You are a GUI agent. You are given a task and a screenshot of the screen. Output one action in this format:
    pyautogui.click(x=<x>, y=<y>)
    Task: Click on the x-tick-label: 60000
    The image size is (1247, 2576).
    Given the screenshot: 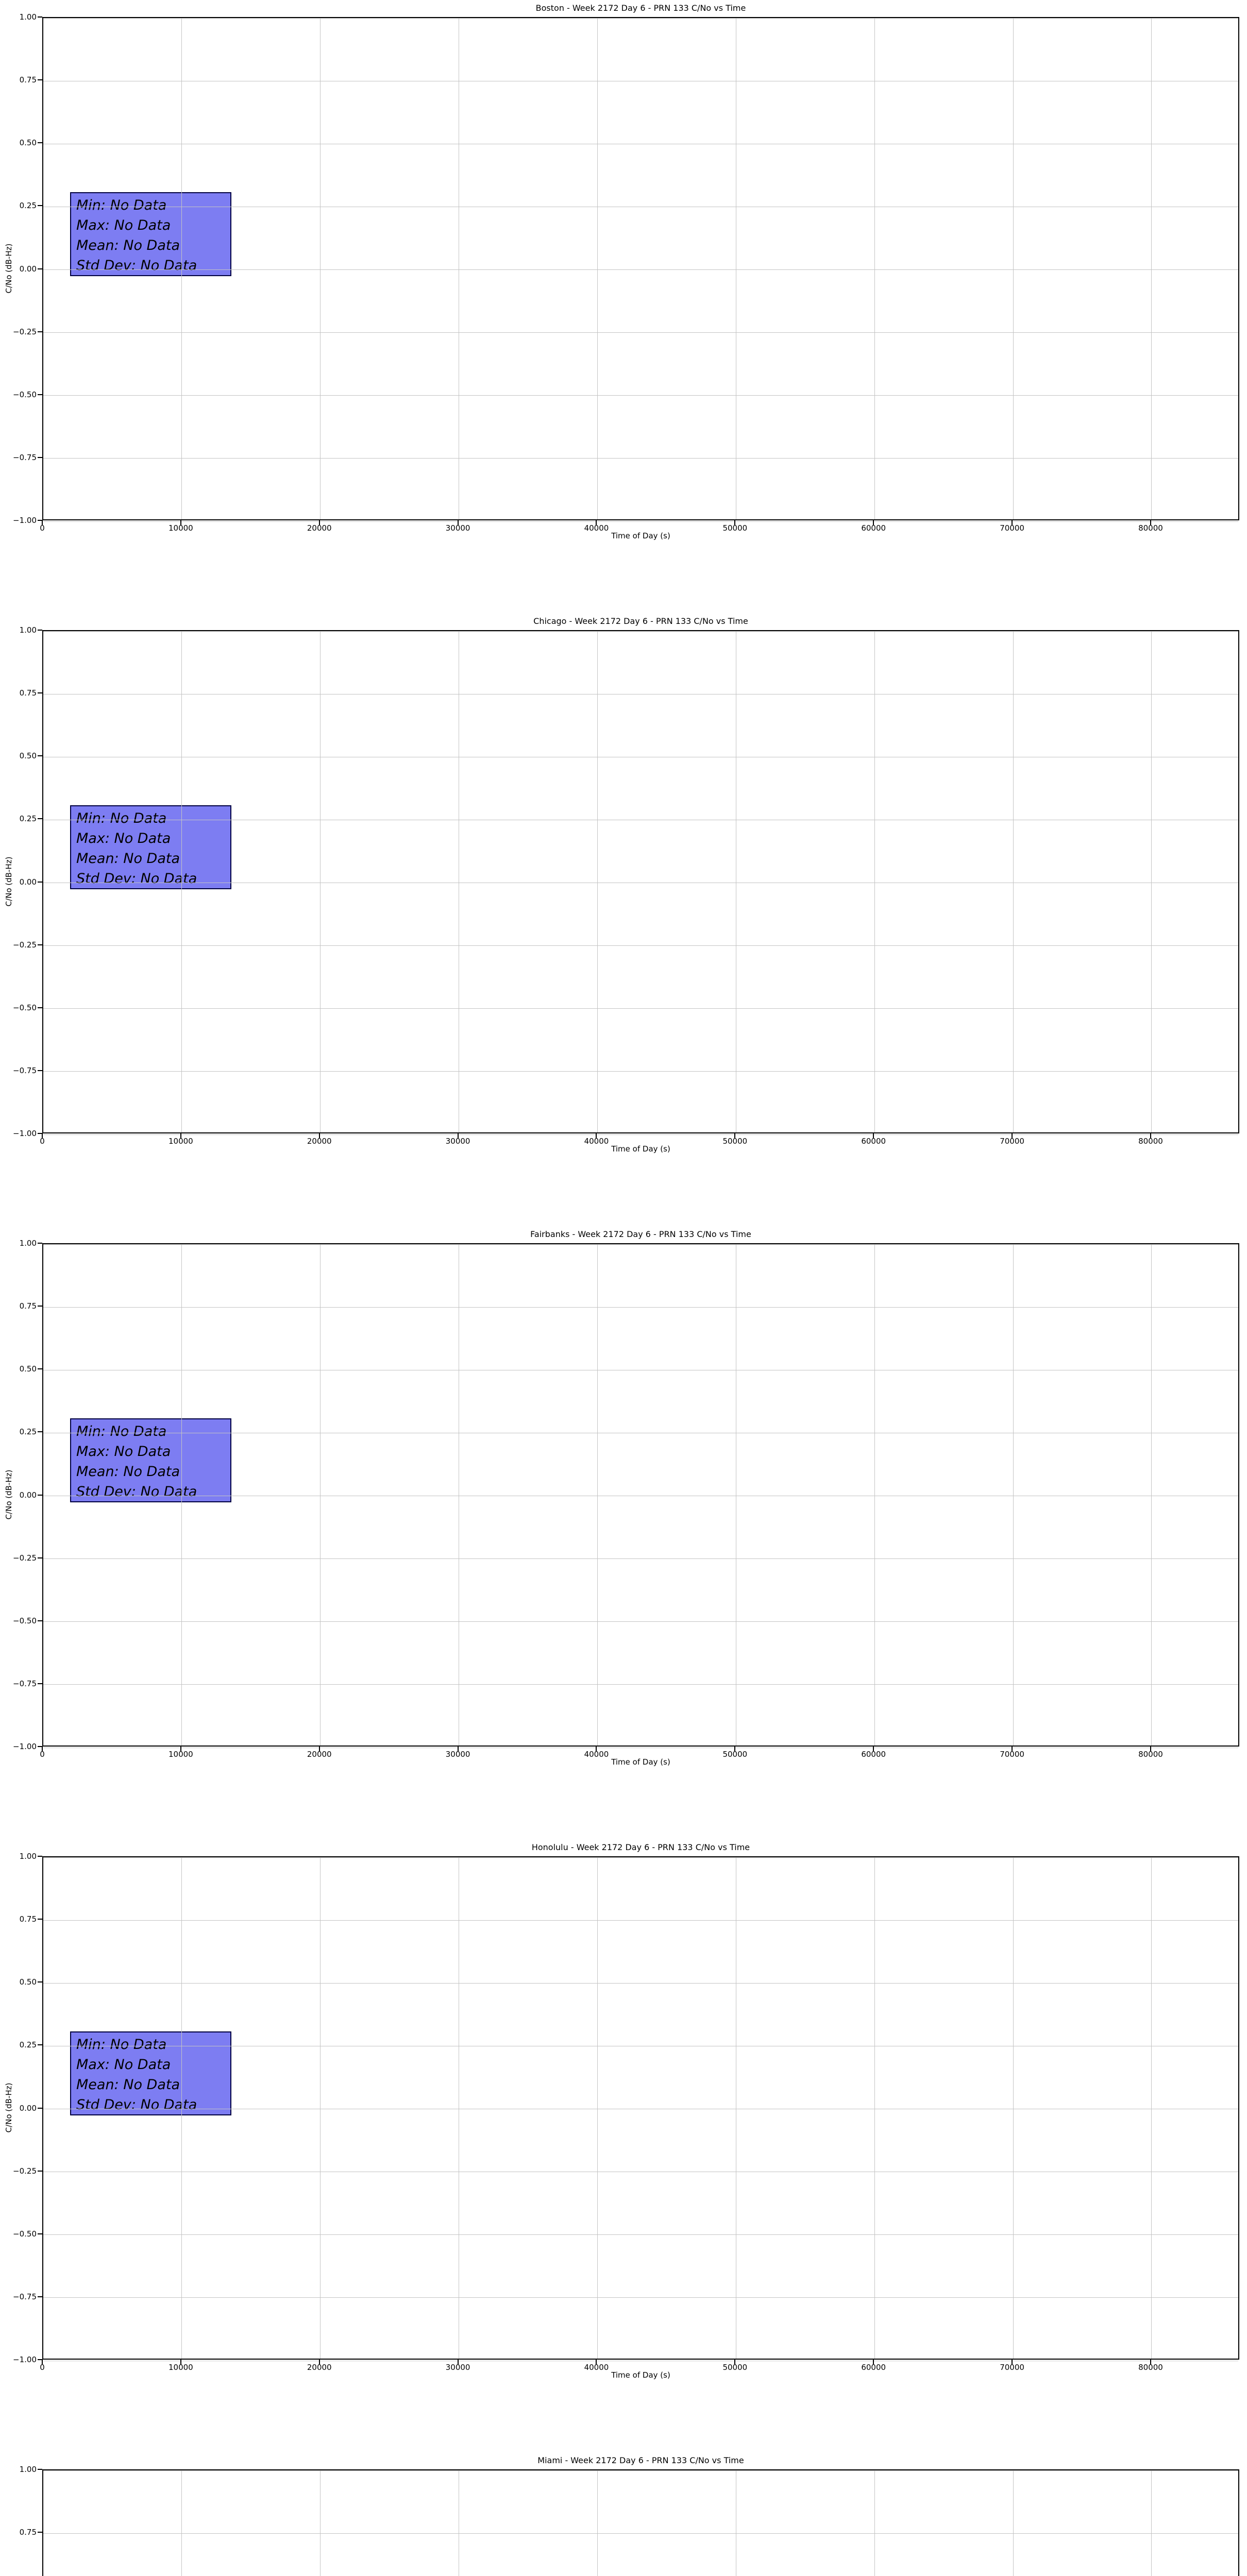 What is the action you would take?
    pyautogui.click(x=873, y=528)
    